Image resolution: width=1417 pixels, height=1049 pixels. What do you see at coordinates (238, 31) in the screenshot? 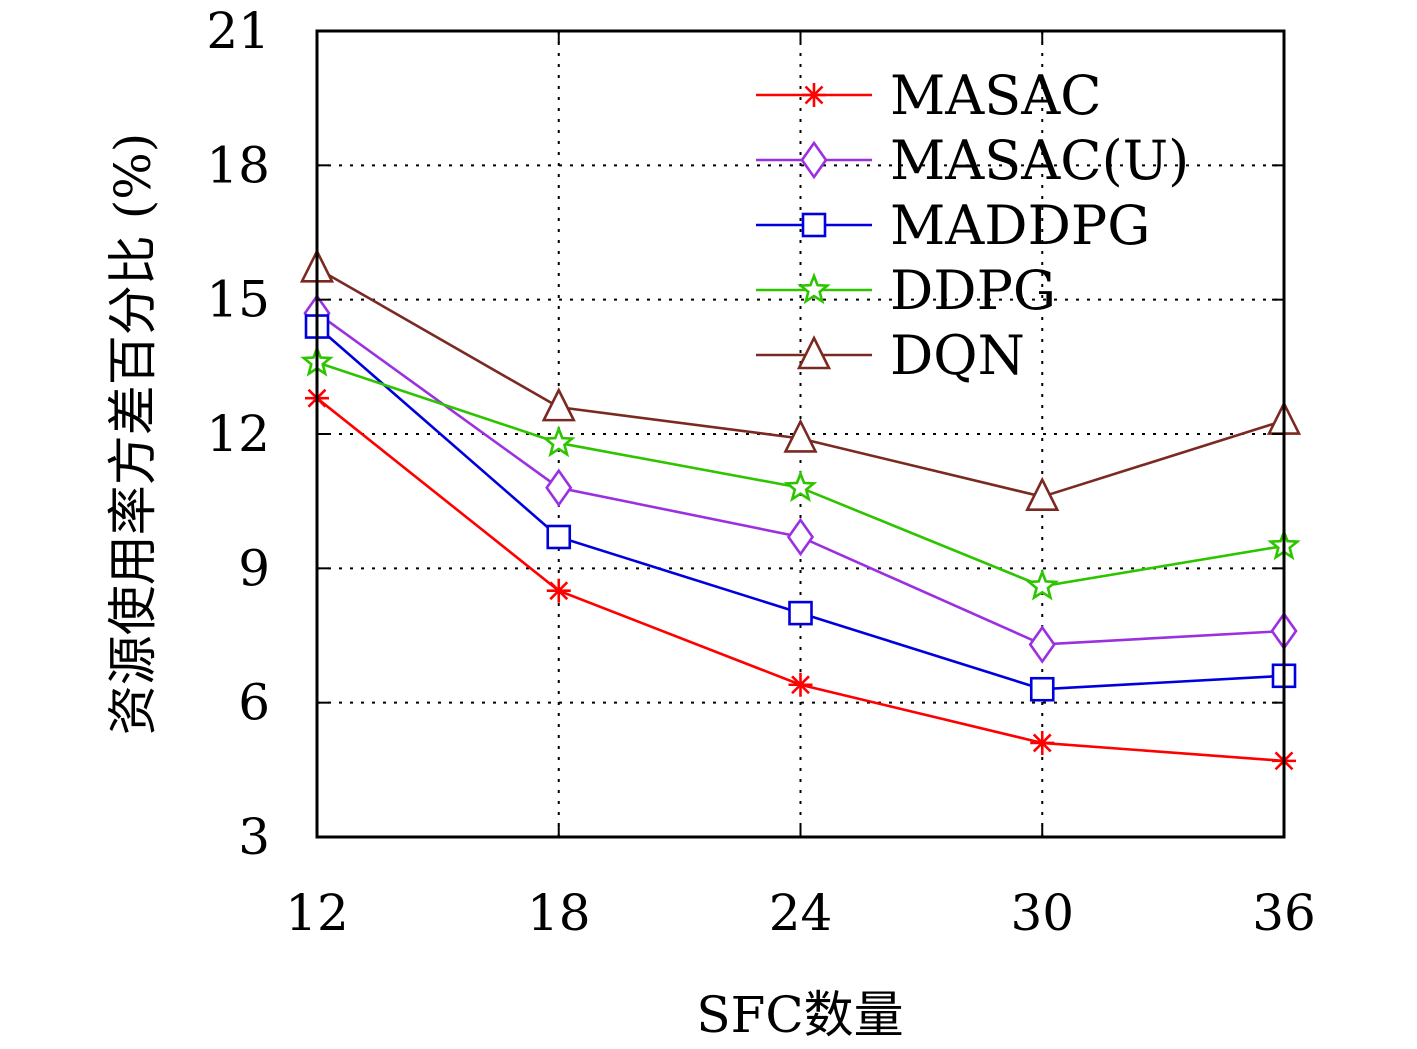
I see `y-tick-label: 21` at bounding box center [238, 31].